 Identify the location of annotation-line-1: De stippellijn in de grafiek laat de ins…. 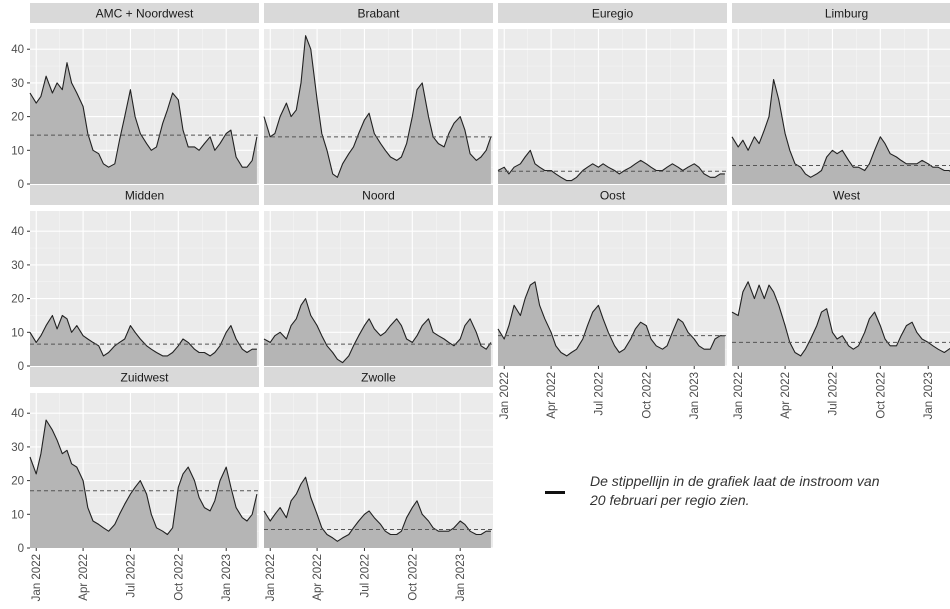
(735, 481).